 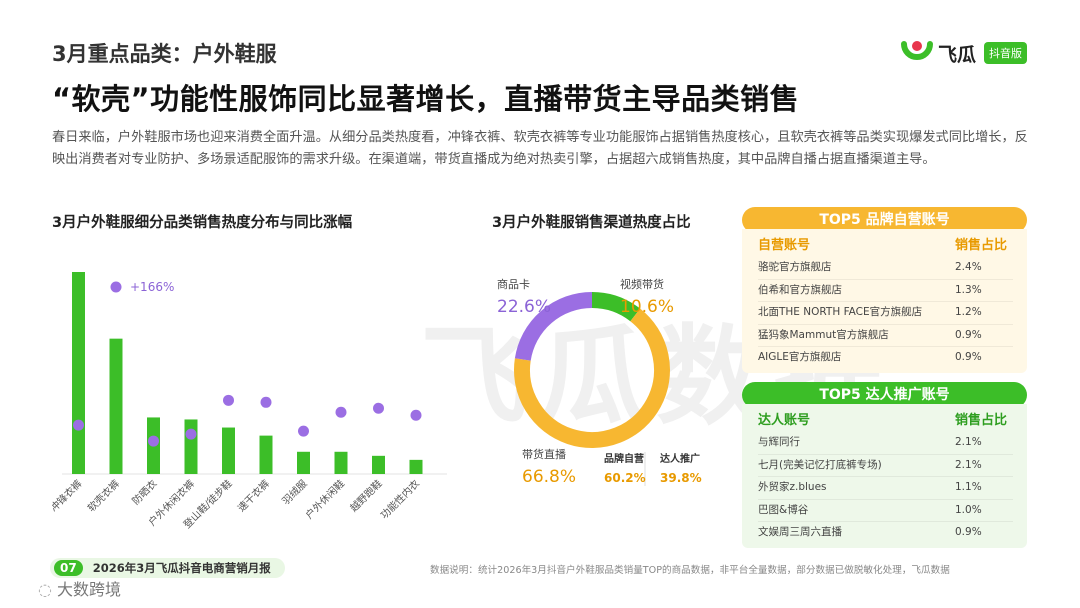 I want to click on bar-category-label-6: 速干衣裤, so click(x=253, y=495).